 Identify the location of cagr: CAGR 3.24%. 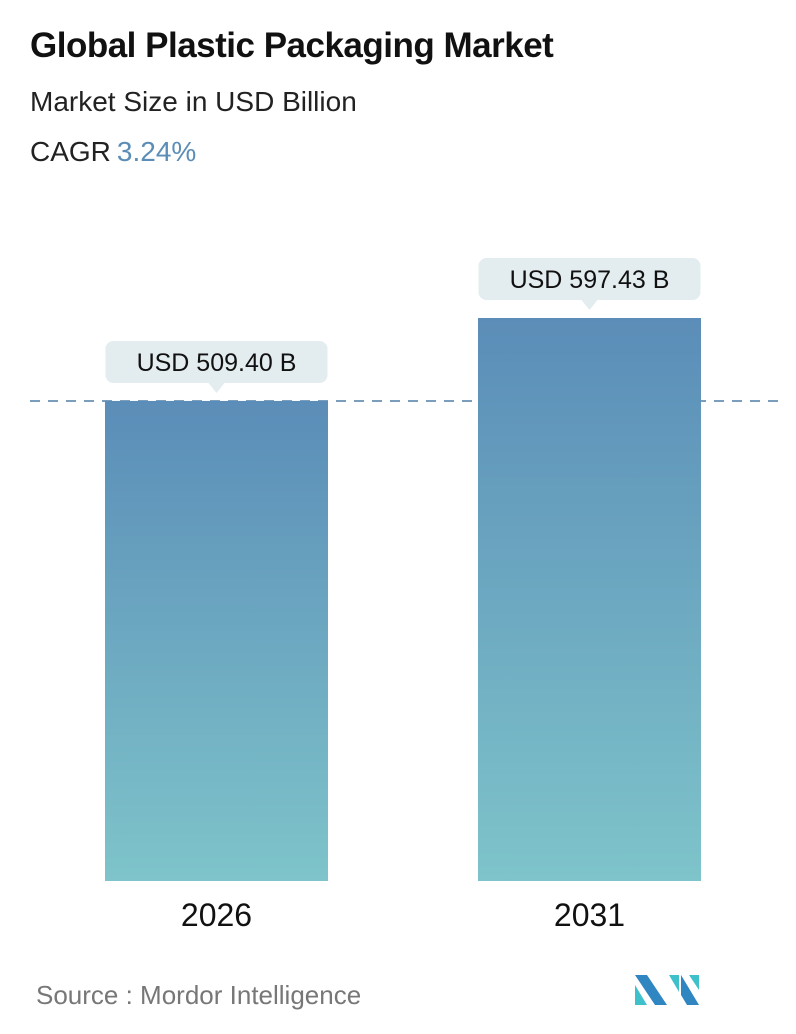
(113, 152).